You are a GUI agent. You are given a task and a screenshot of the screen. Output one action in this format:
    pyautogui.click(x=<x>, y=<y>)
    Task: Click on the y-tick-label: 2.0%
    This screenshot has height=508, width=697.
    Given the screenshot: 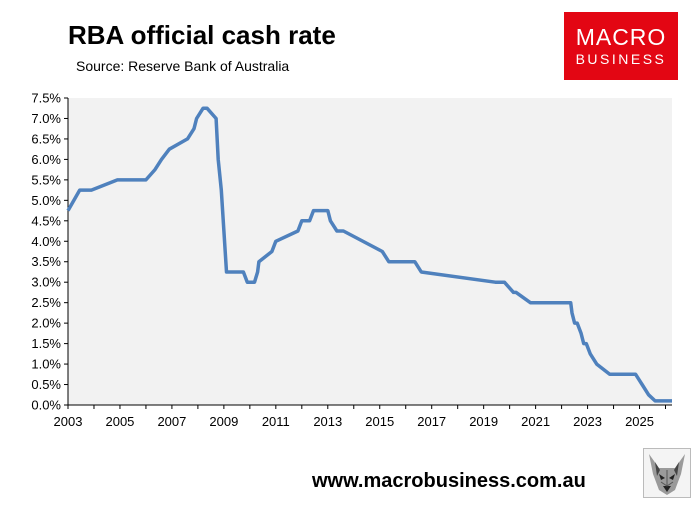 What is the action you would take?
    pyautogui.click(x=46, y=323)
    